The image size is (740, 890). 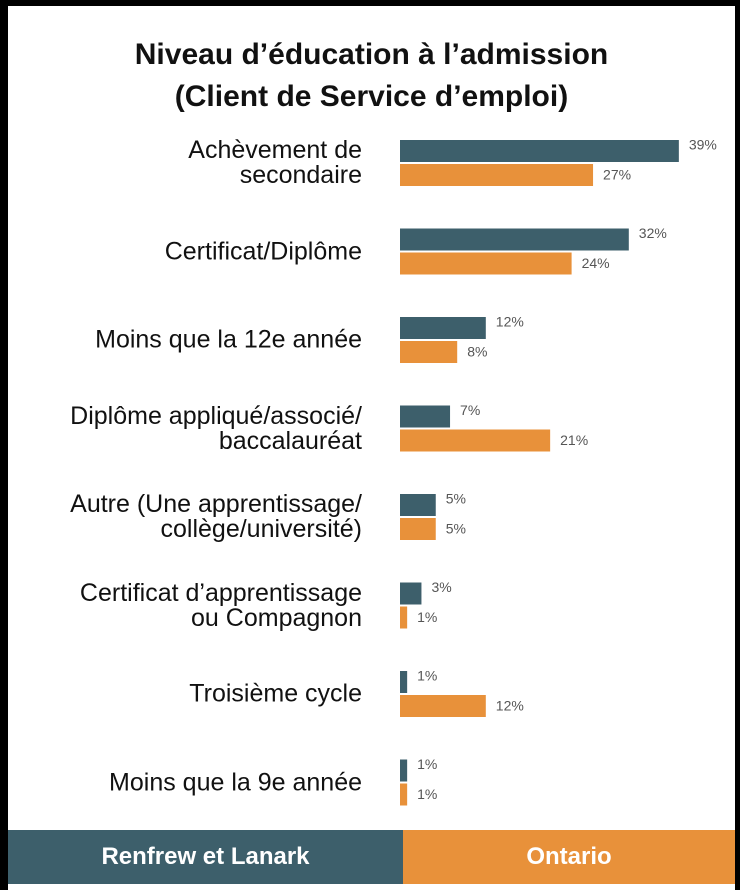 I want to click on category-label: Troisième cycle, so click(x=275, y=693).